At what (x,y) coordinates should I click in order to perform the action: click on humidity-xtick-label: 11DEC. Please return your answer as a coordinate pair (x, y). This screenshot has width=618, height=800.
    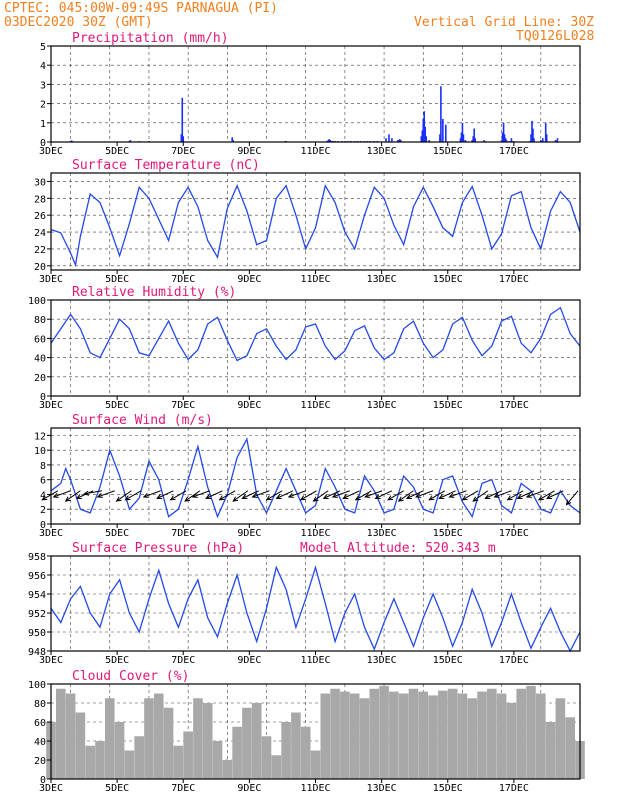
    Looking at the image, I should click on (315, 405).